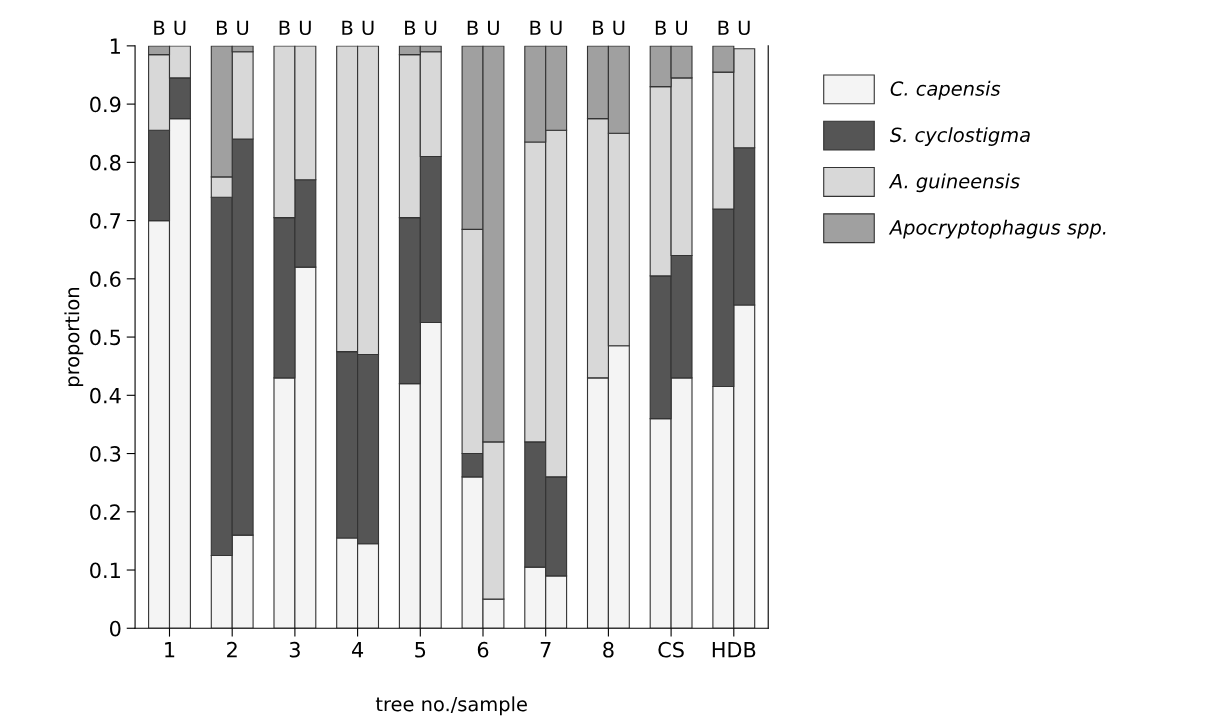 This screenshot has height=728, width=1206. Describe the element at coordinates (671, 649) in the screenshot. I see `text: CS` at that location.